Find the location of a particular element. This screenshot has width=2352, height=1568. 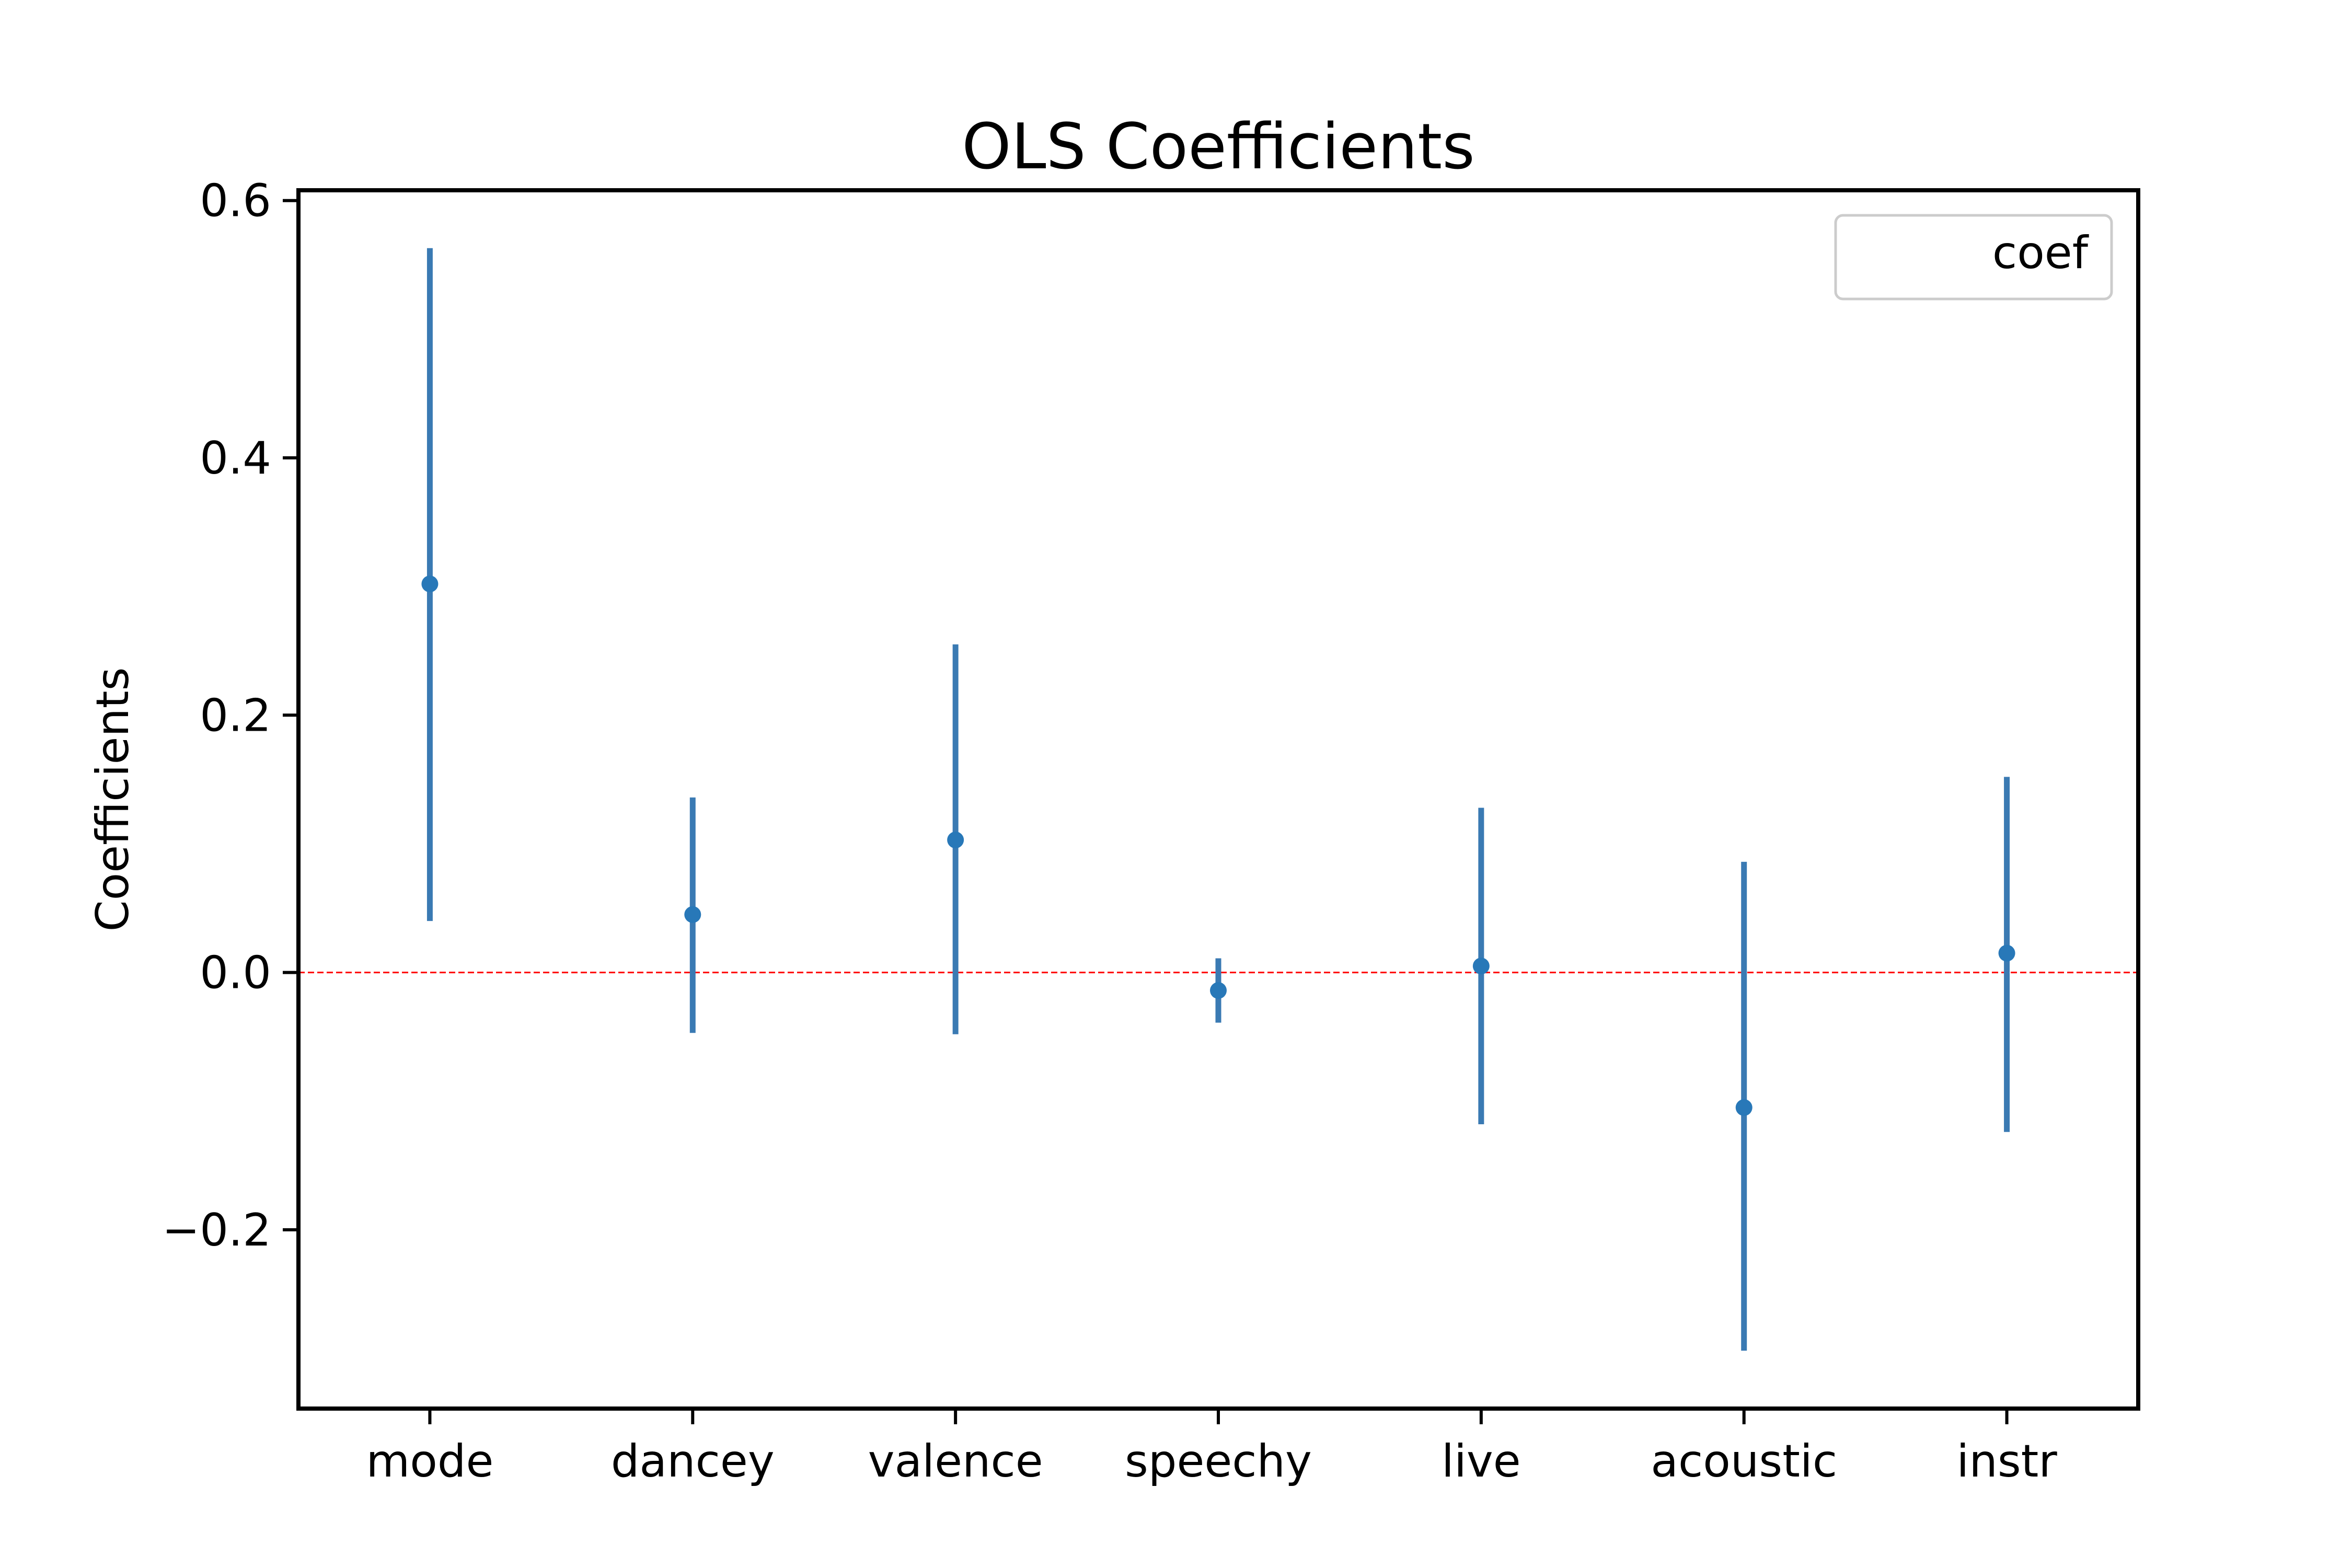

coef-point-dancey is located at coordinates (692, 914).